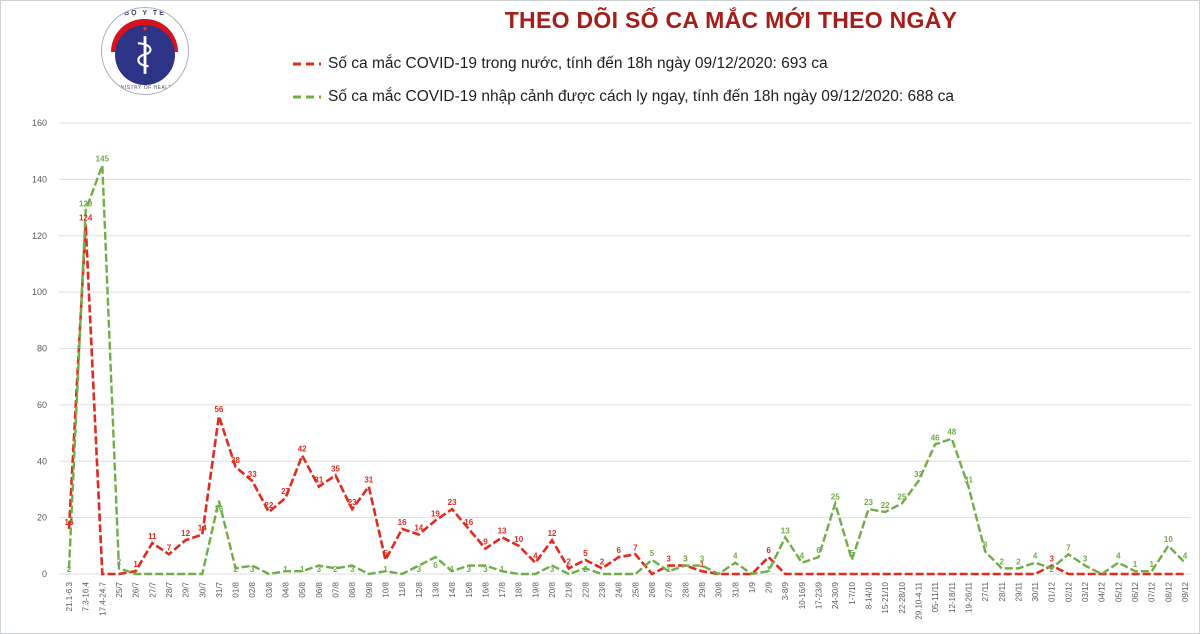 The image size is (1200, 634). I want to click on svg-text: 22, so click(268, 505).